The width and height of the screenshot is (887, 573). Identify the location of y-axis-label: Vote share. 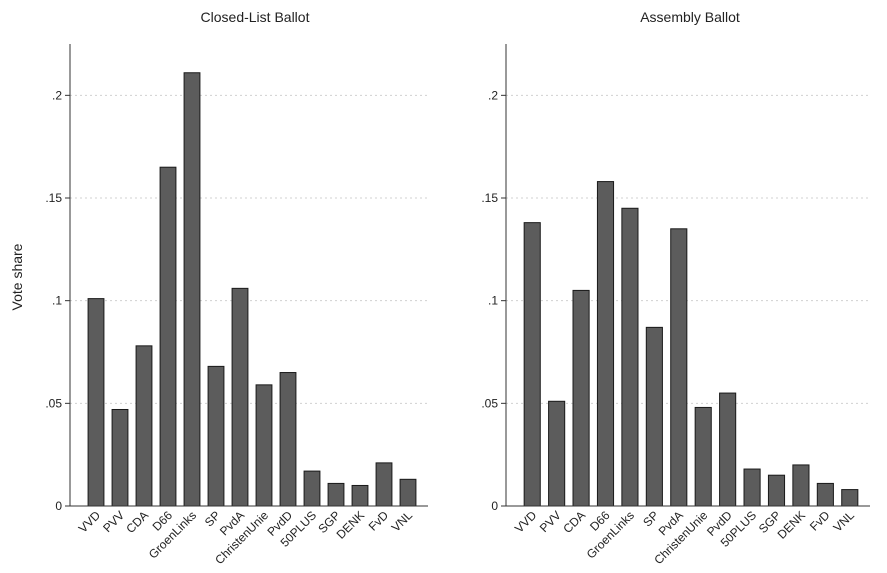
(17, 276).